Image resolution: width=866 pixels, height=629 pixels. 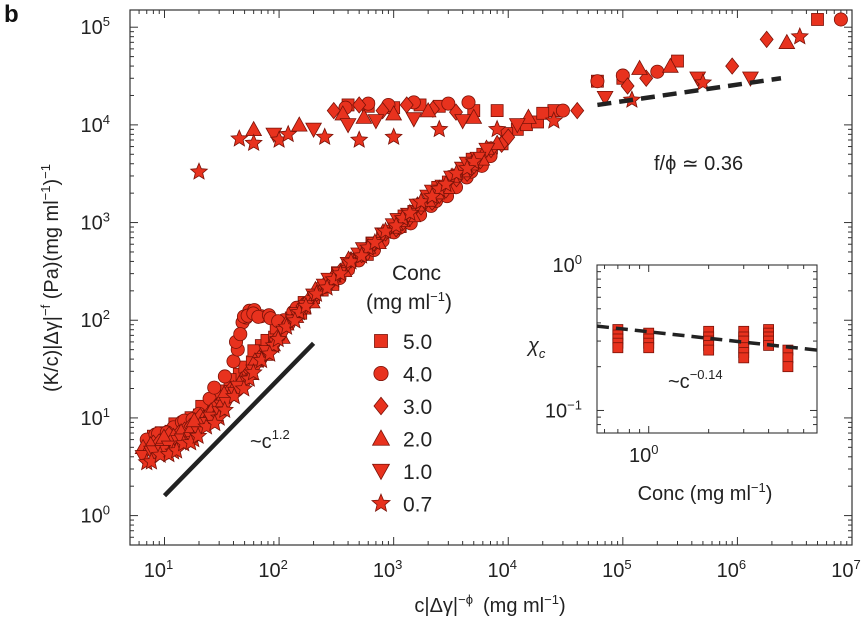 What do you see at coordinates (643, 454) in the screenshot?
I see `inset-x-tick-label: 100` at bounding box center [643, 454].